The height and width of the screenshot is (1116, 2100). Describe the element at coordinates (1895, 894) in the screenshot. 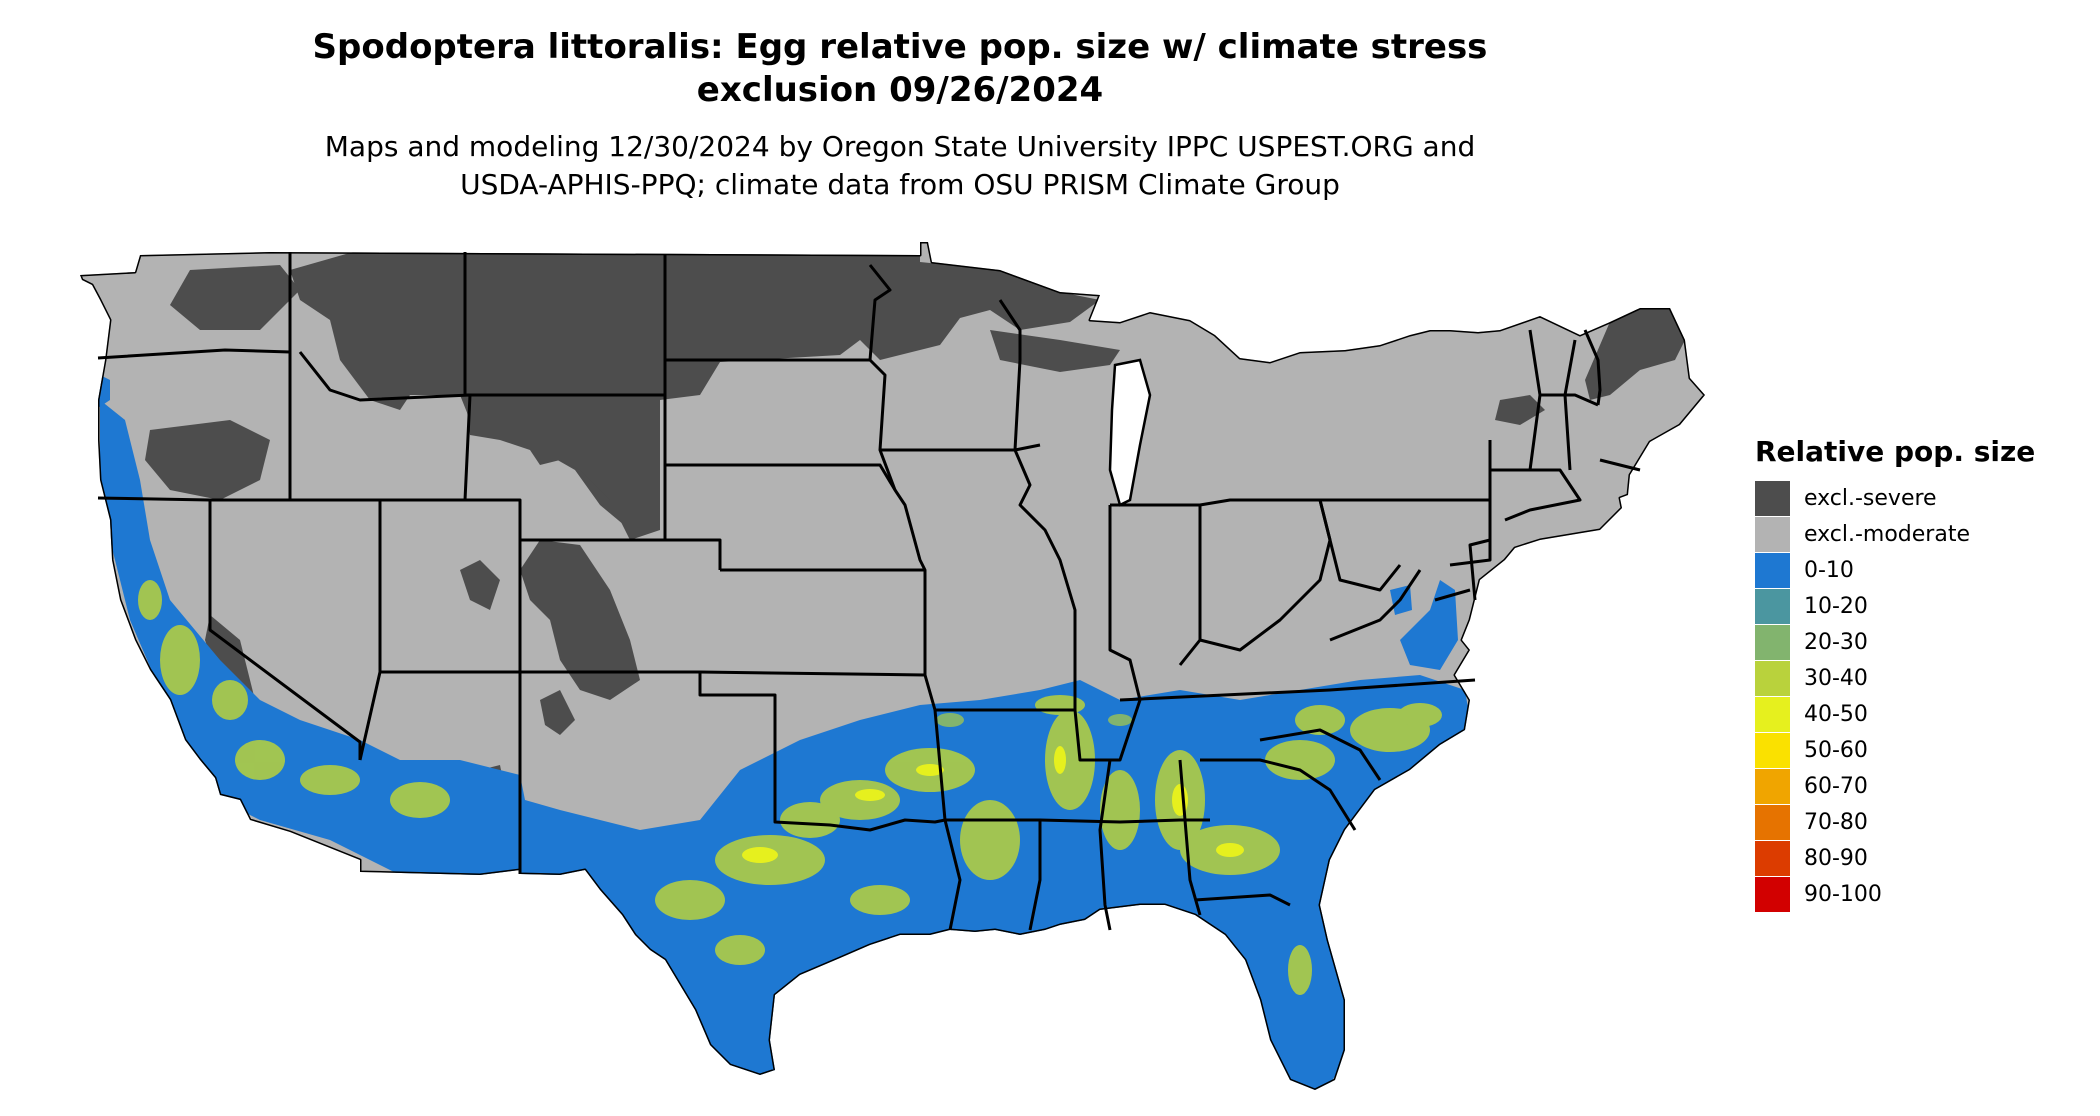

I see `legend-item: 90-100` at that location.